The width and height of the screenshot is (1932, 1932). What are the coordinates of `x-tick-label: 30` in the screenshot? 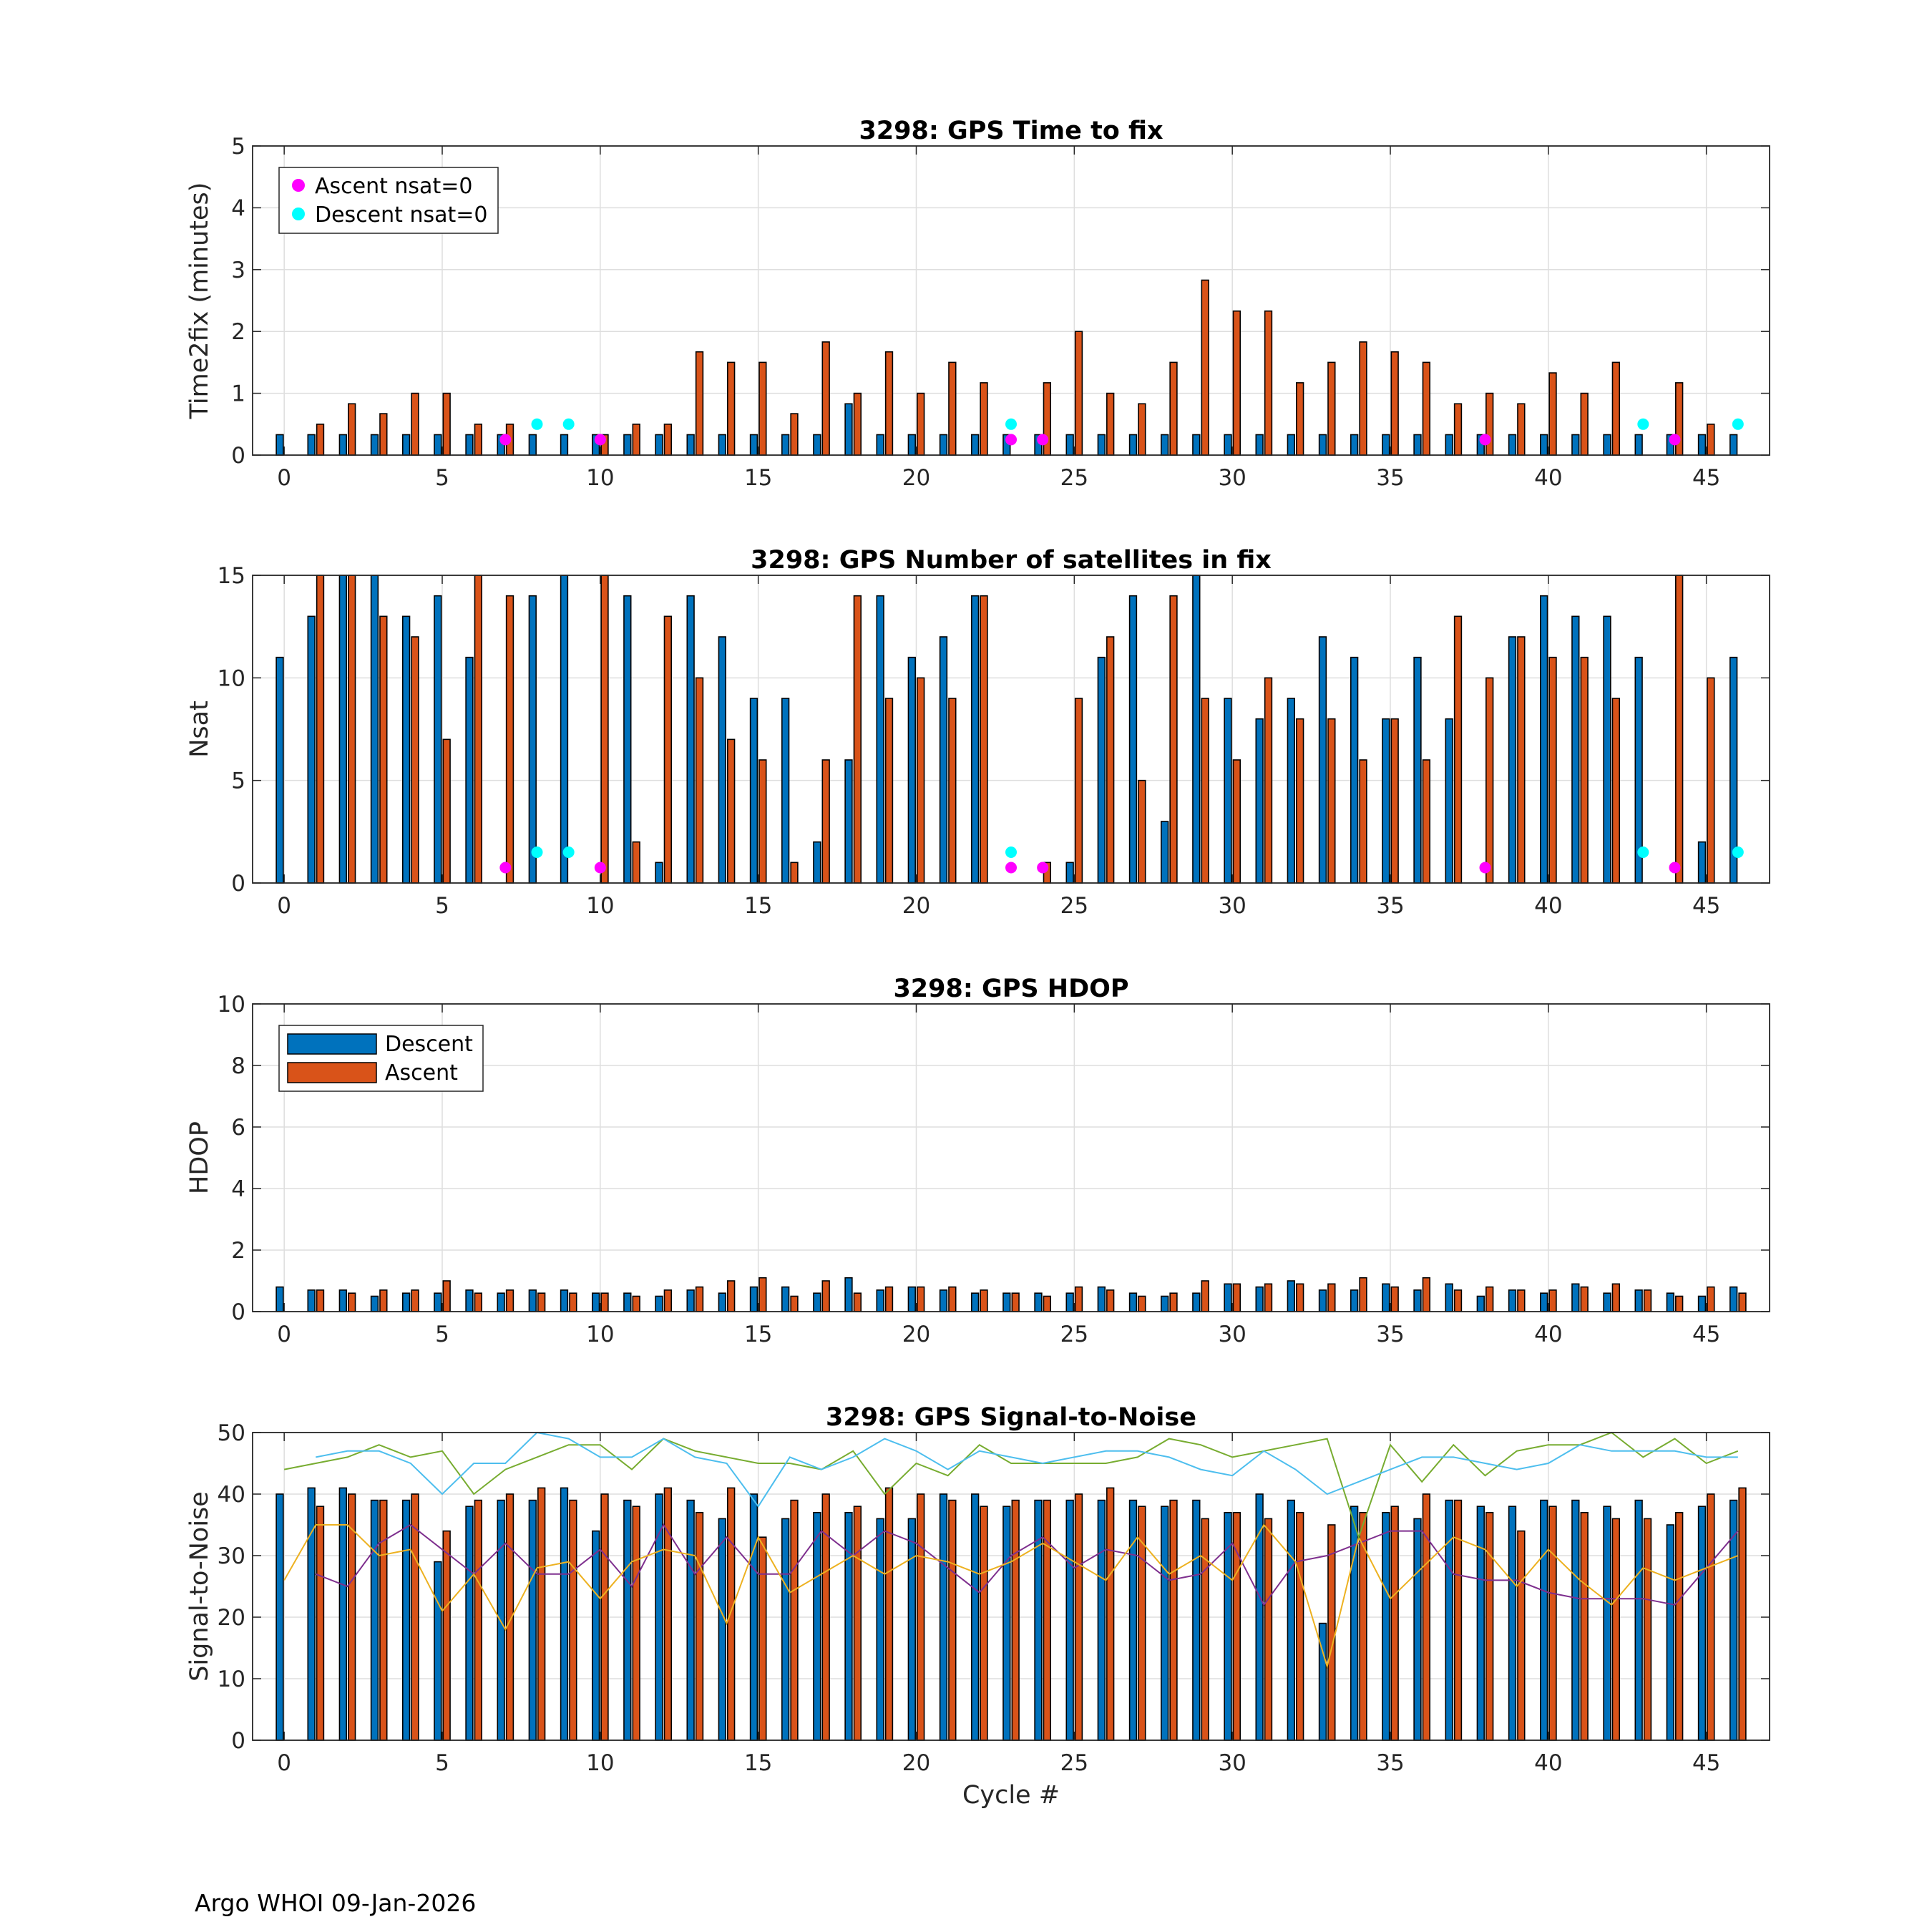 It's located at (1232, 478).